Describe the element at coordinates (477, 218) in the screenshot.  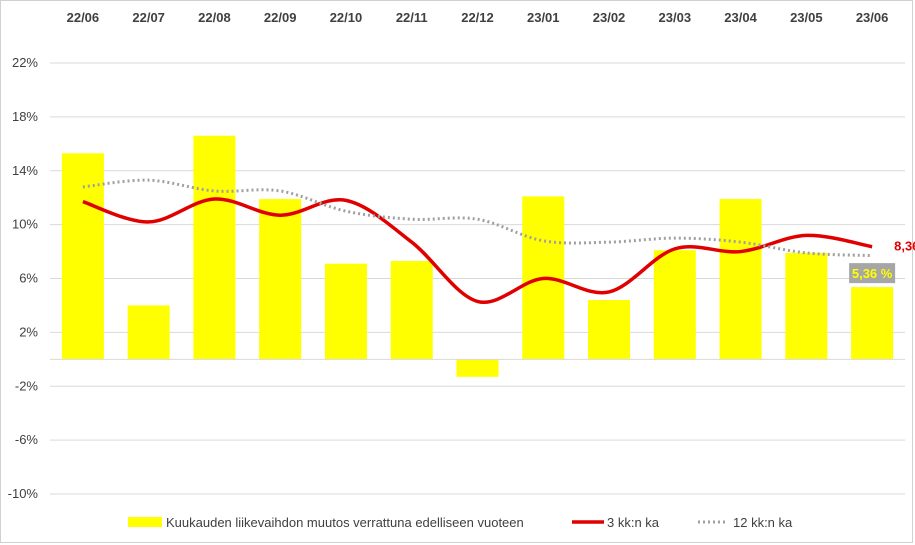
I see `series-line` at that location.